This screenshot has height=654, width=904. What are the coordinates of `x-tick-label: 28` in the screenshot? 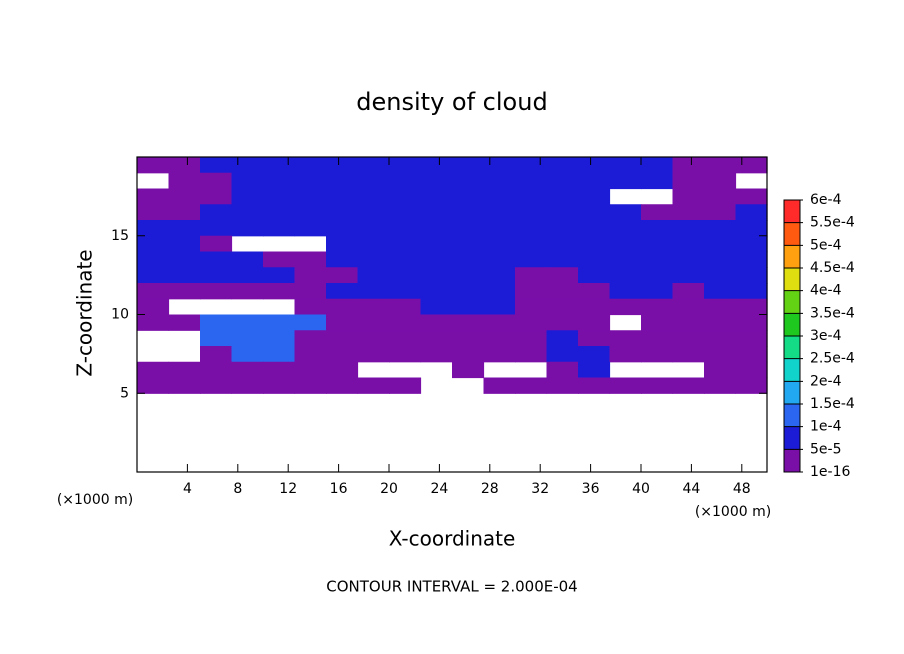 It's located at (490, 489).